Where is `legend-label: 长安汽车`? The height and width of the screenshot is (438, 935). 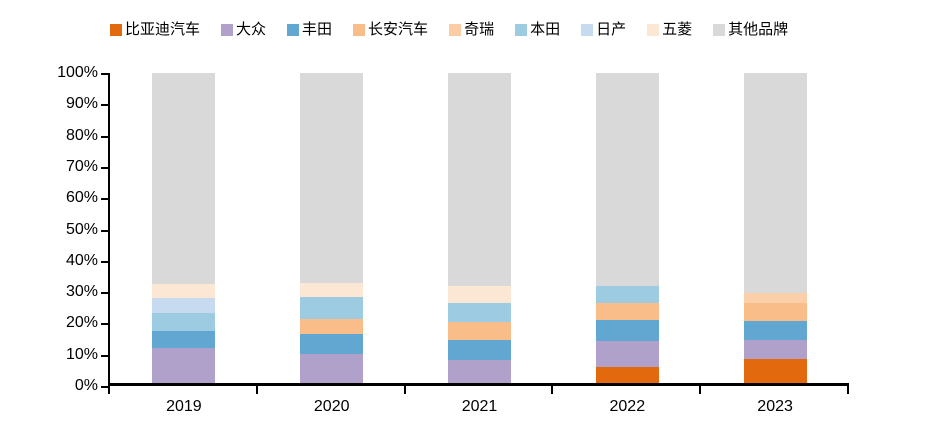 legend-label: 长安汽车 is located at coordinates (398, 30).